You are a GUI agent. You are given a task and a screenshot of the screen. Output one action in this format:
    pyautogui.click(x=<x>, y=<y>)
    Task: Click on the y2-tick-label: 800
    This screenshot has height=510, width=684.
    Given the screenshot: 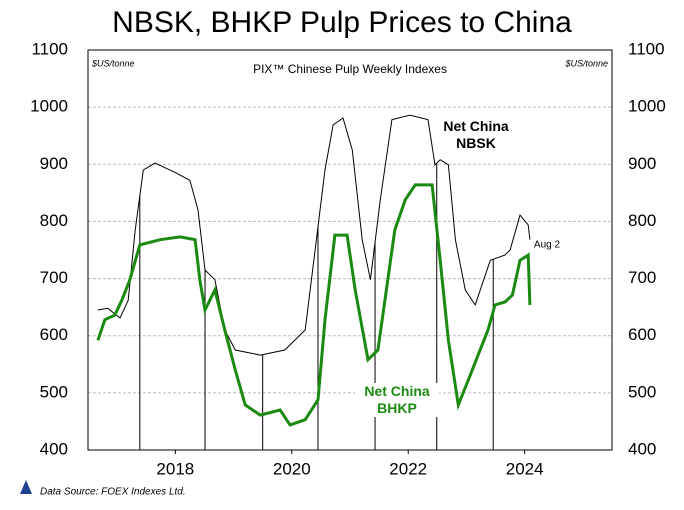 What is the action you would take?
    pyautogui.click(x=642, y=220)
    